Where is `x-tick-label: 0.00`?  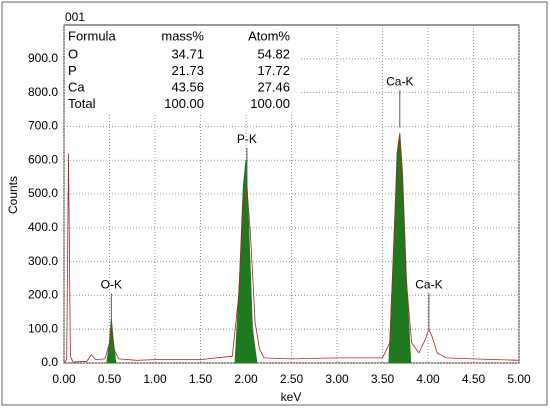
x-tick-label: 0.00 is located at coordinates (64, 379).